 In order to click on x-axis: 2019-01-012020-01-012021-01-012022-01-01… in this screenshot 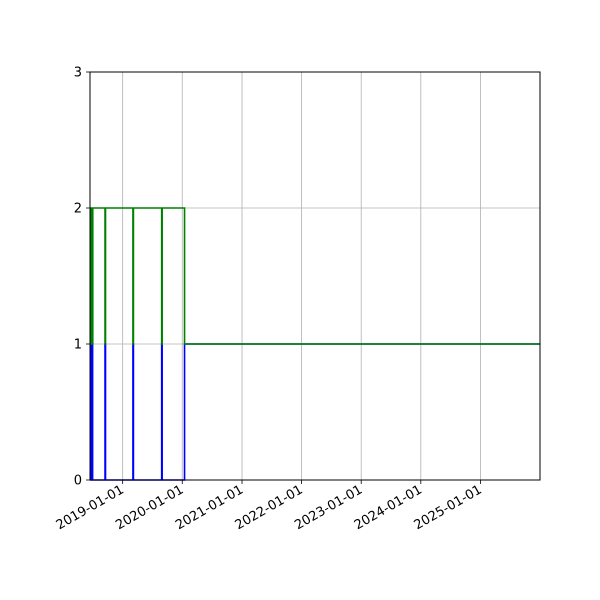, I will do `click(269, 506)`.